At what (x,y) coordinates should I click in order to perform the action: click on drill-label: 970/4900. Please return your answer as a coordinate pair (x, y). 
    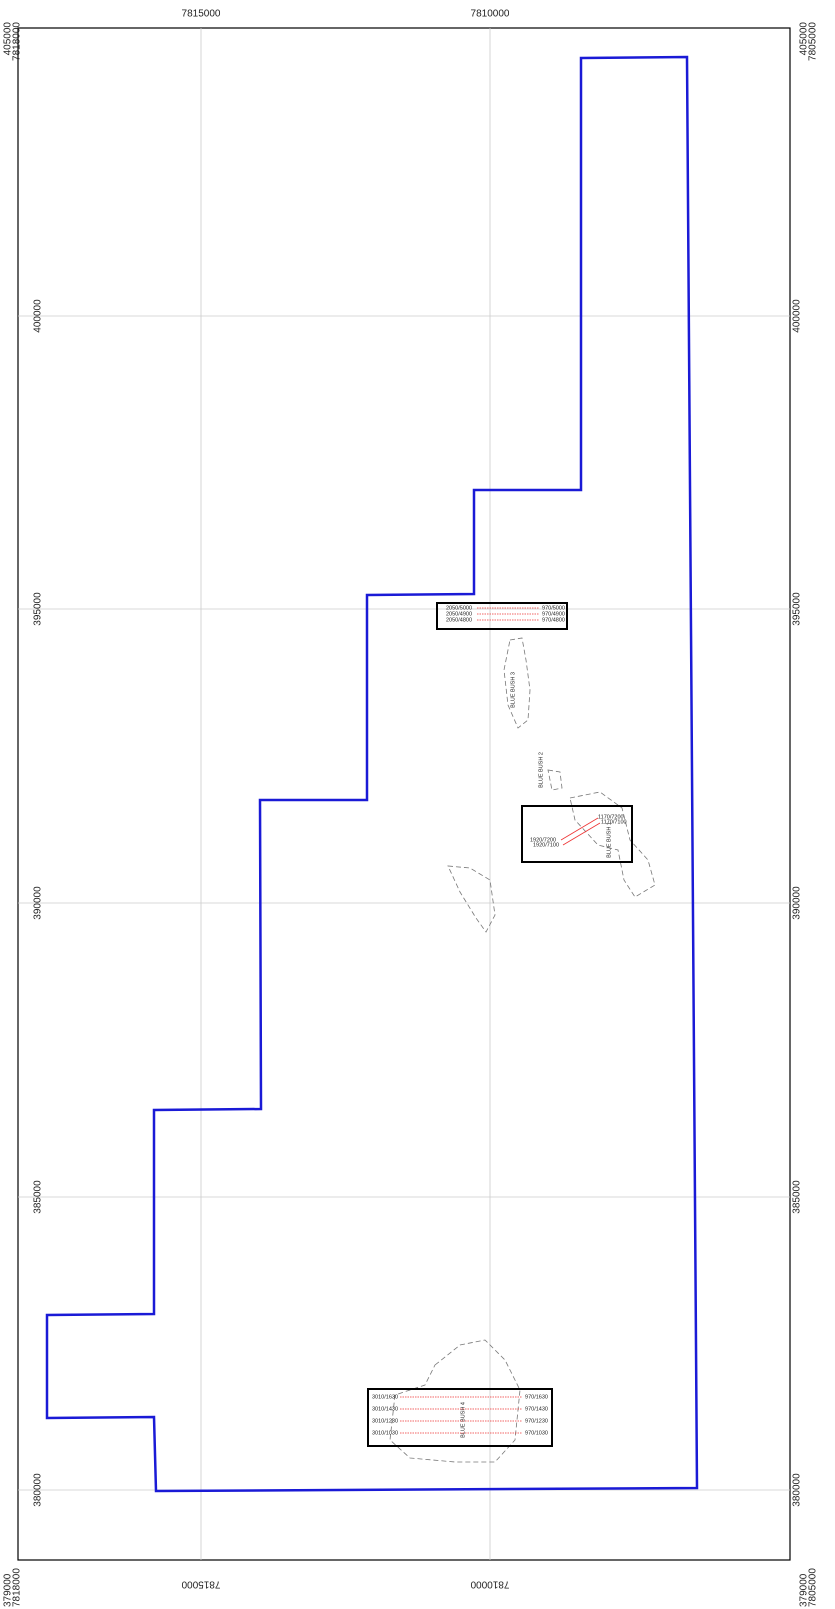
    Looking at the image, I should click on (553, 614).